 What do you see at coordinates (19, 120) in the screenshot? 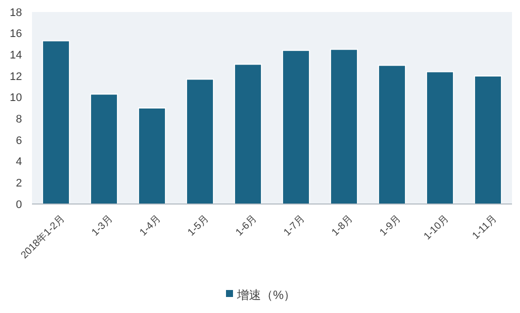
I see `y-tick-label: 8` at bounding box center [19, 120].